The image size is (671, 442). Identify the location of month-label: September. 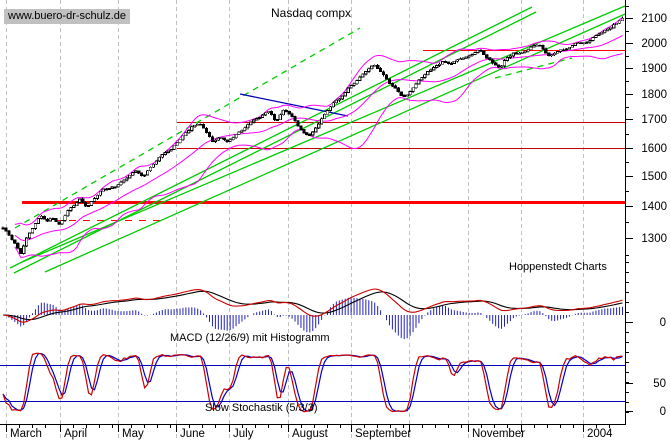
(383, 434).